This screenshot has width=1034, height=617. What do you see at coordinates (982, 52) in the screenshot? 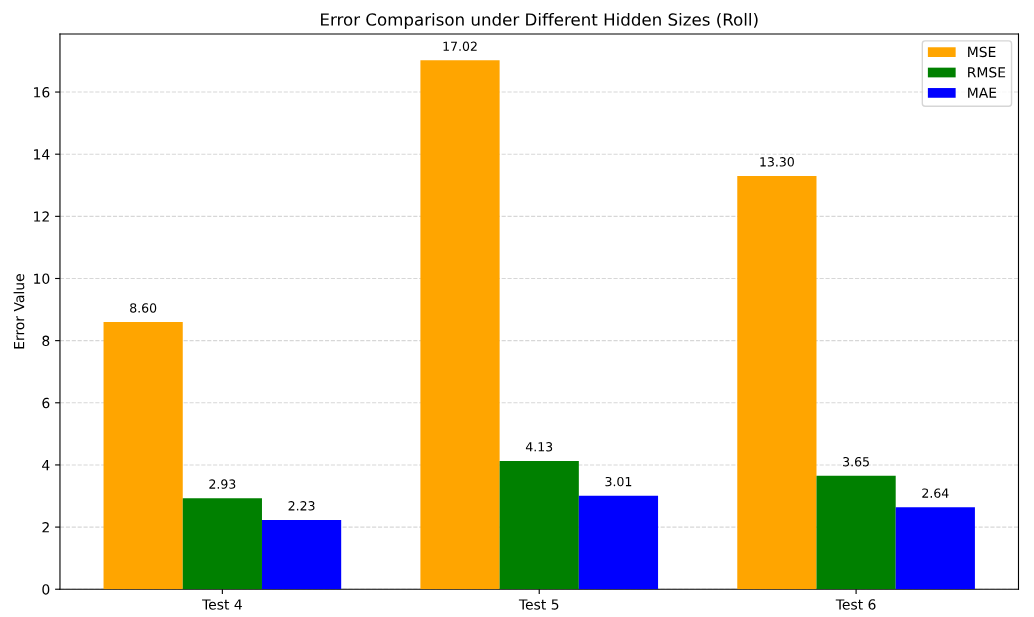
I see `legend-label: MSE` at bounding box center [982, 52].